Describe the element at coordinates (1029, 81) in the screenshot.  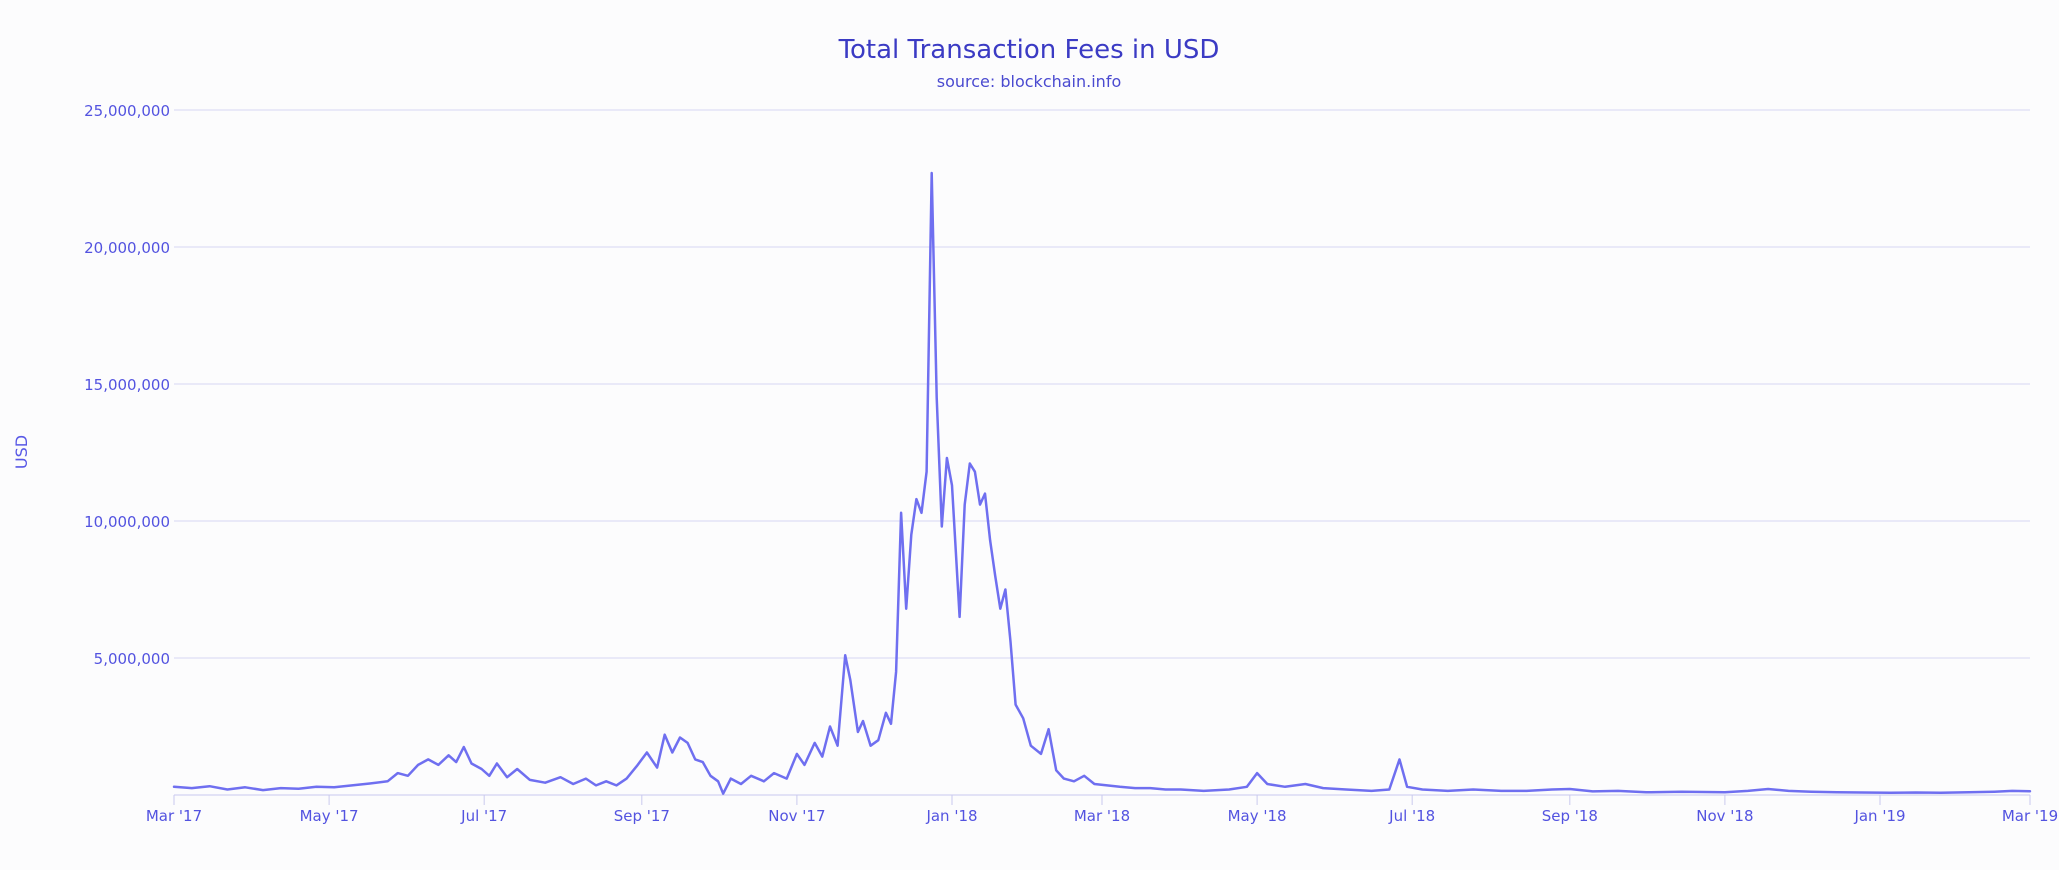
I see `chart-subtitle: source: blockchain.info` at that location.